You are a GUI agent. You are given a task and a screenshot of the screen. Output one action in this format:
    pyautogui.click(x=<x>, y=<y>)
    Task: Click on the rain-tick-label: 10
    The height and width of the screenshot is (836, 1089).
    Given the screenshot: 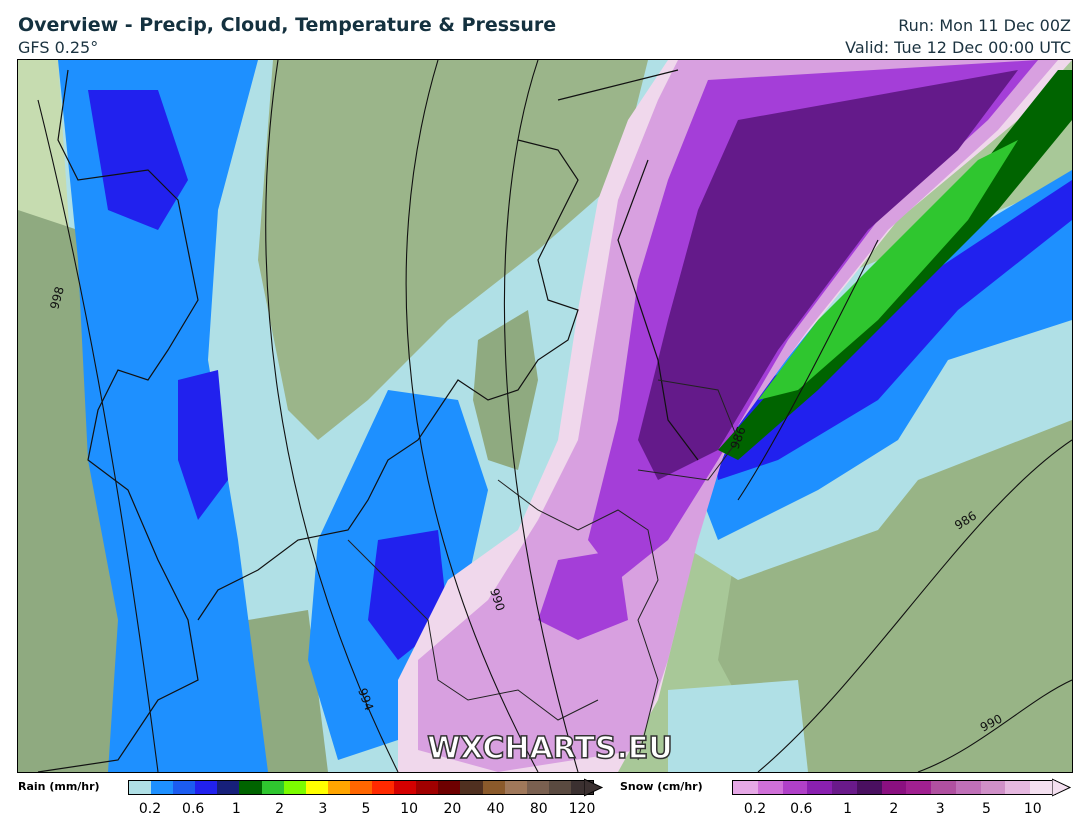 What is the action you would take?
    pyautogui.click(x=409, y=809)
    